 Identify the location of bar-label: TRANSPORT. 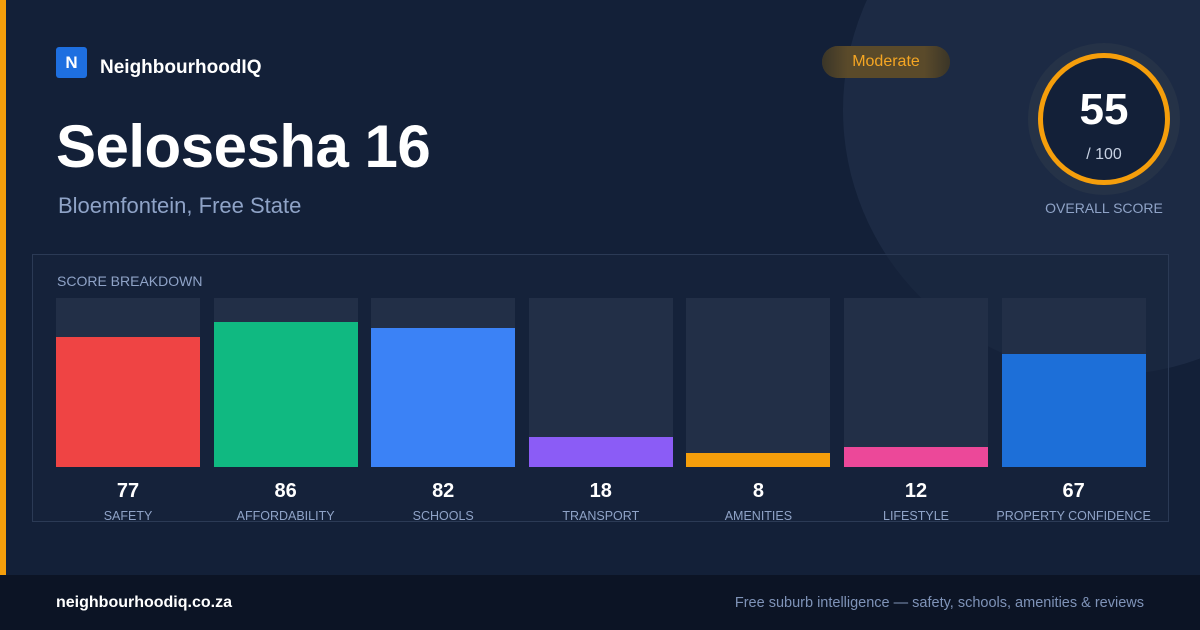
(601, 516).